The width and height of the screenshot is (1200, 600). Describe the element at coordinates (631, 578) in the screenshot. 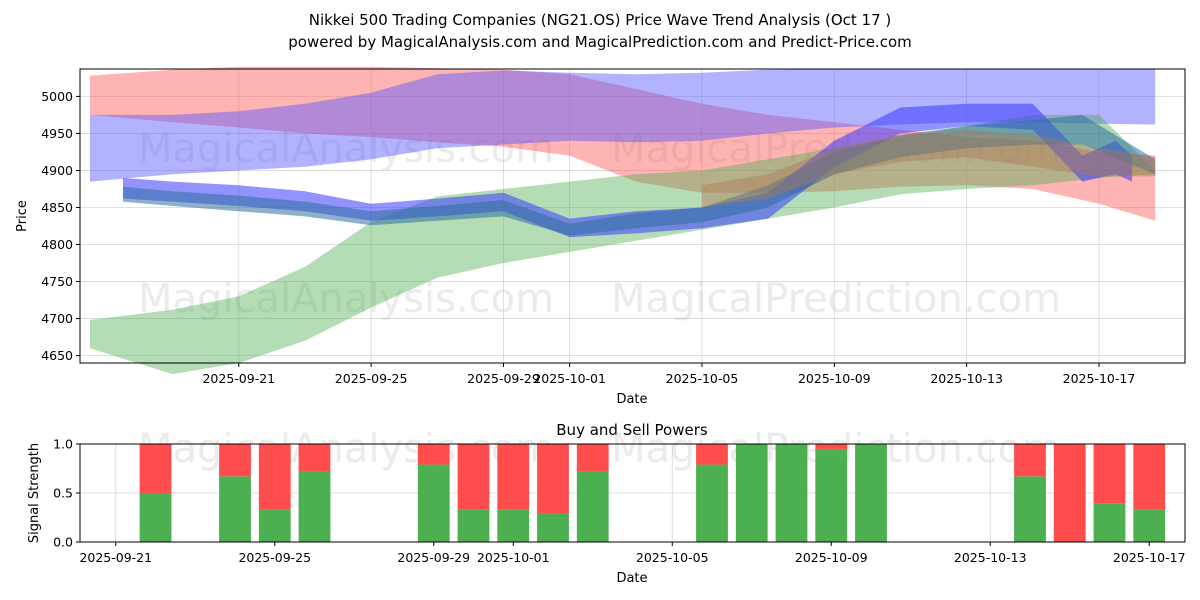

I see `bottom-x-axis-label: Date` at that location.